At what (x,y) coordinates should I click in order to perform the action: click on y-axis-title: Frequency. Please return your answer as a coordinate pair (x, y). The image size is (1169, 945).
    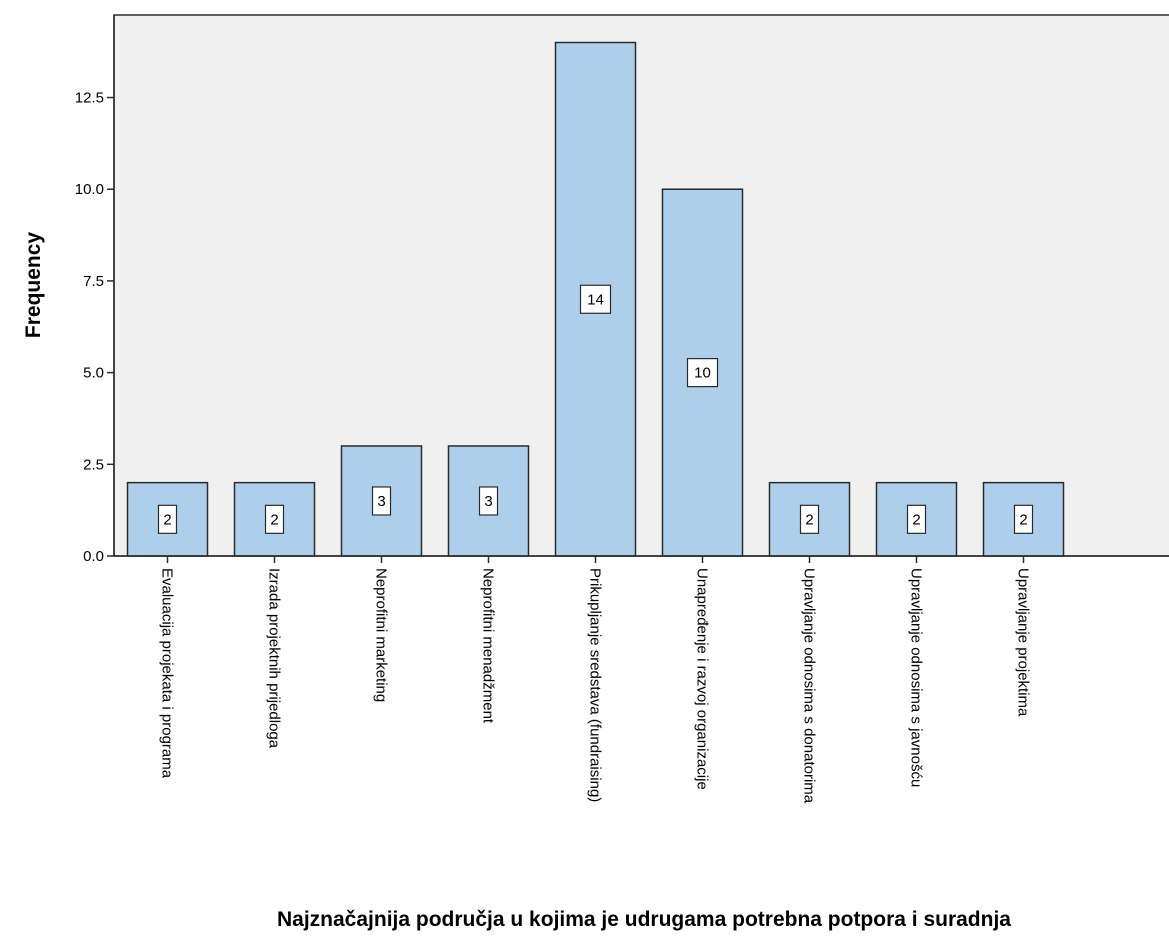
    Looking at the image, I should click on (33, 285).